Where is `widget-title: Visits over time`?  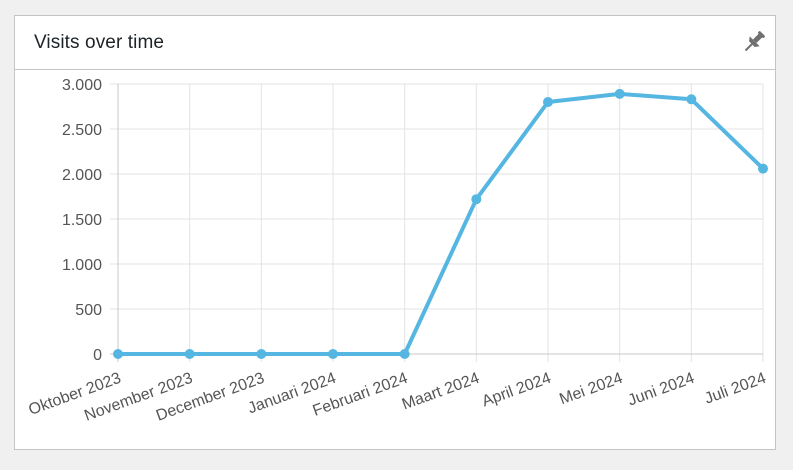 widget-title: Visits over time is located at coordinates (99, 42).